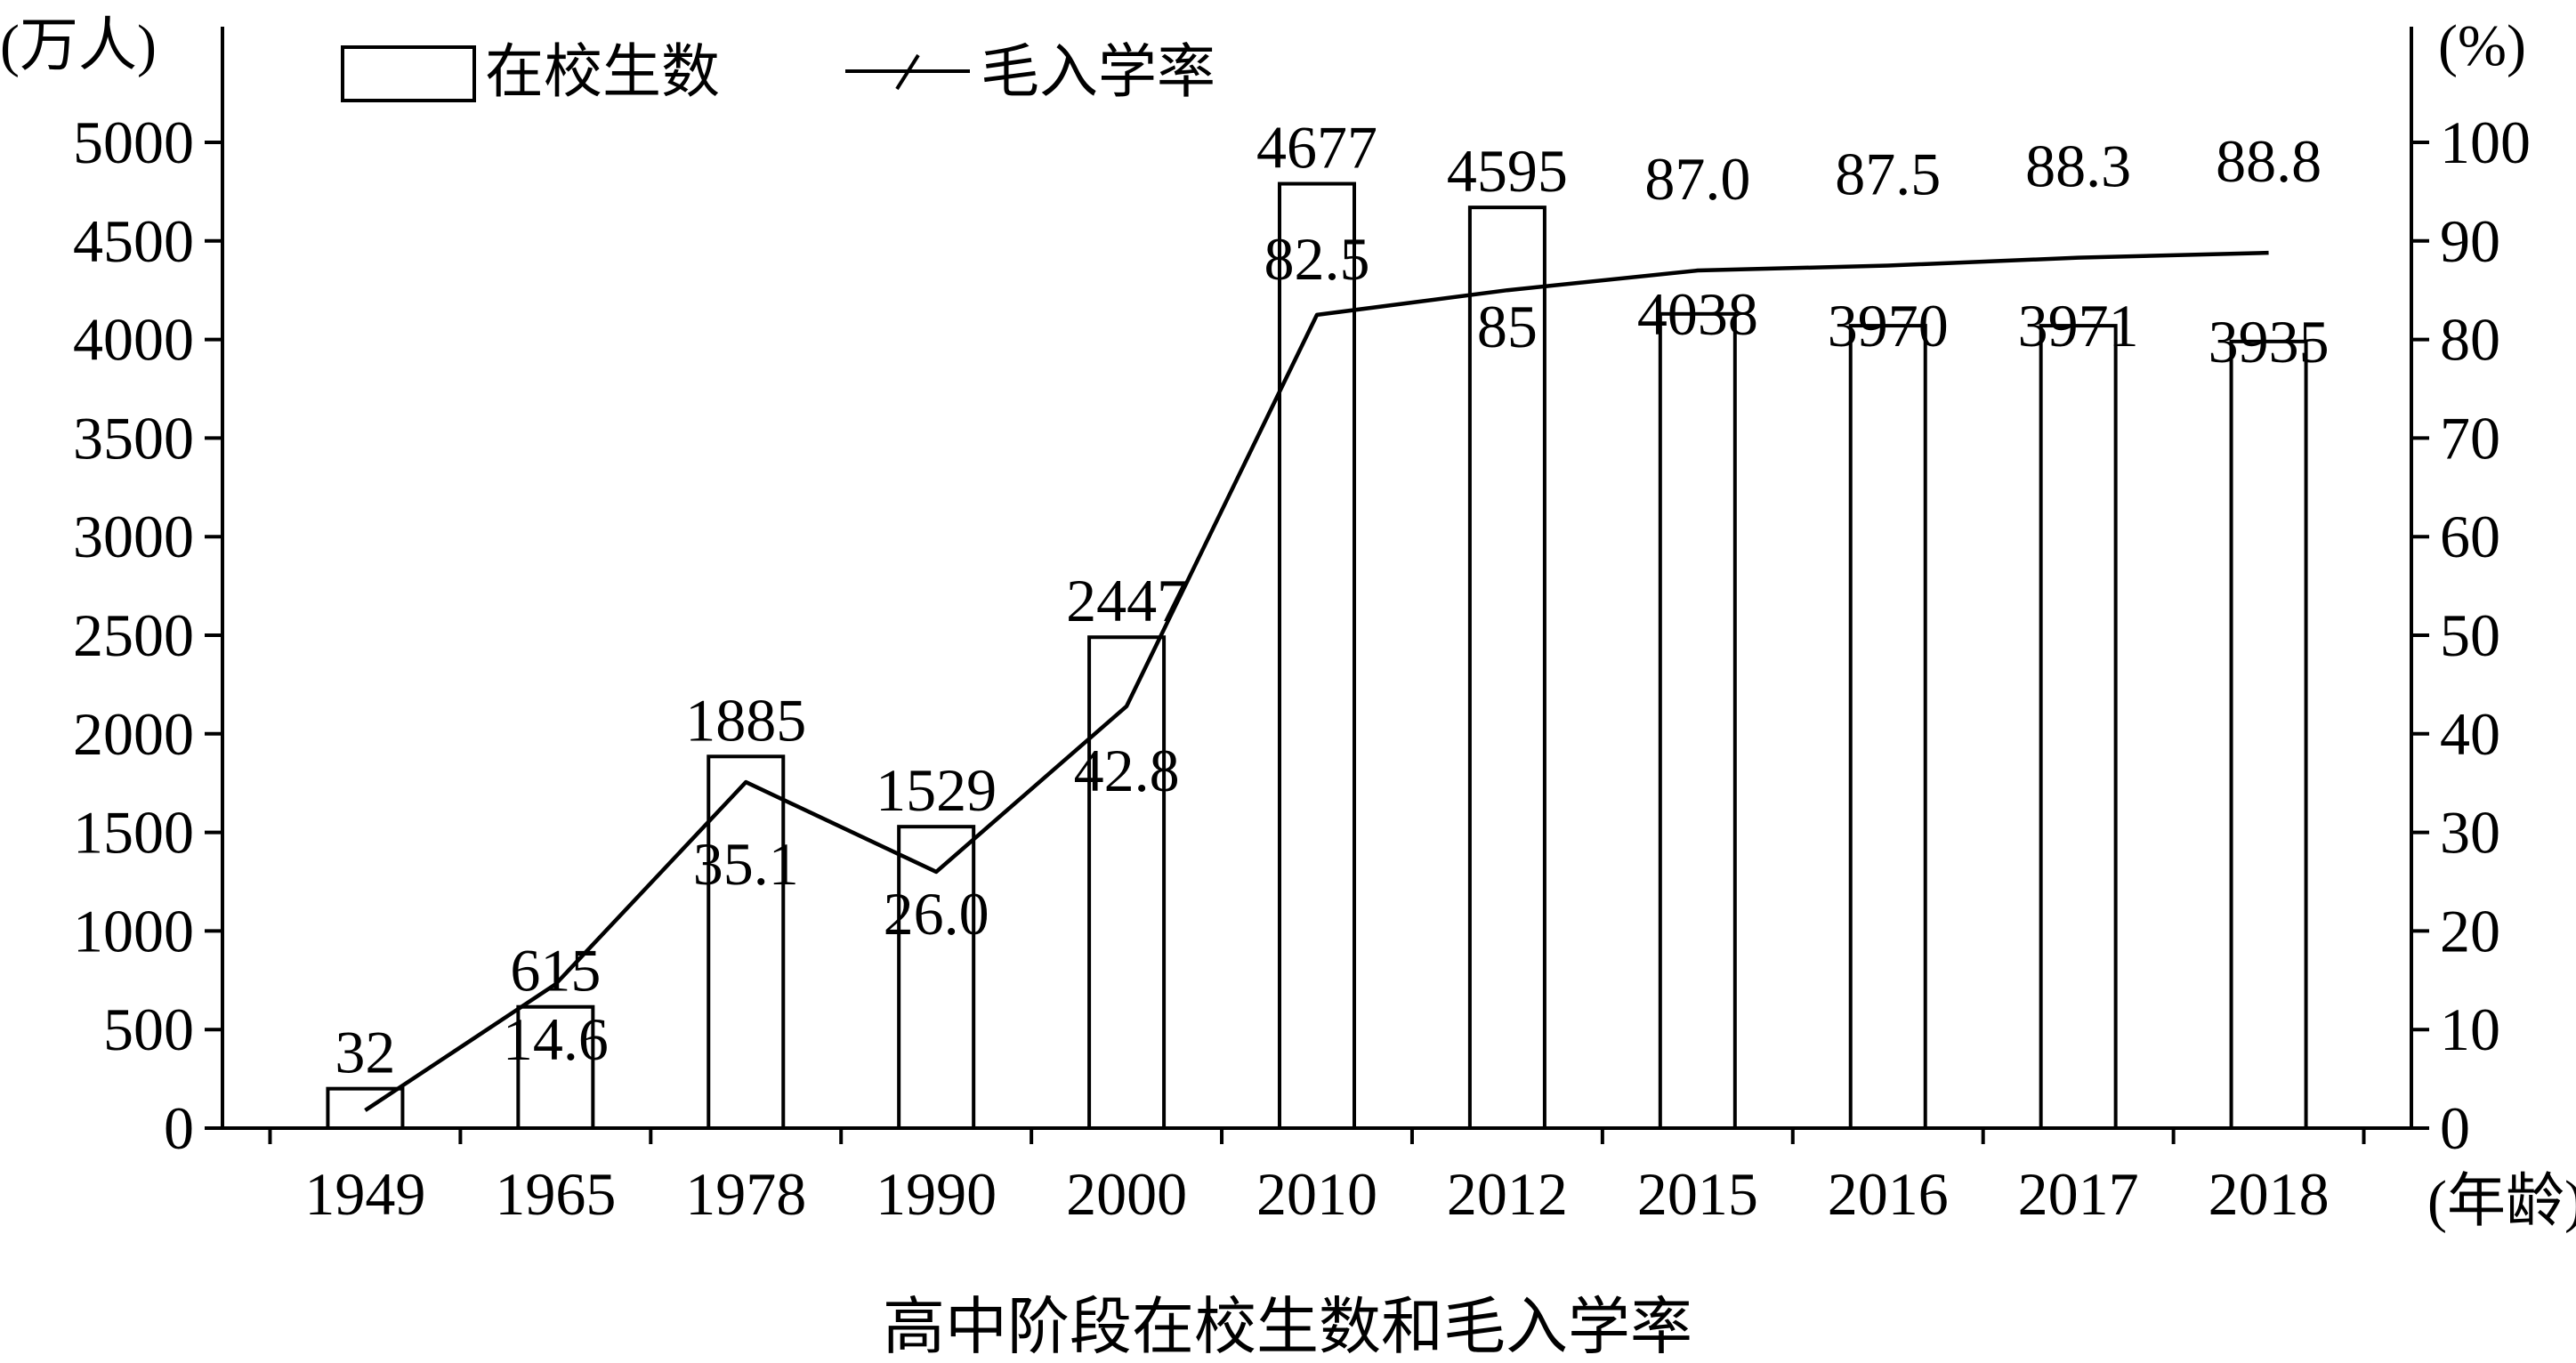 This screenshot has width=2576, height=1363. I want to click on x-axis-tick-label: 2015, so click(1697, 1194).